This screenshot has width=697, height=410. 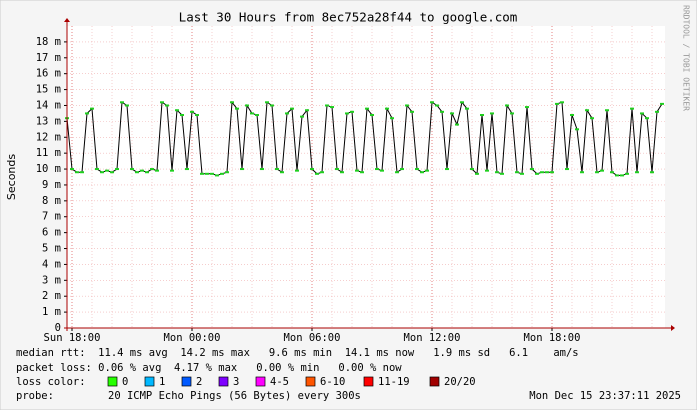 I want to click on x-tick-label: Sun 18:00, so click(x=72, y=338).